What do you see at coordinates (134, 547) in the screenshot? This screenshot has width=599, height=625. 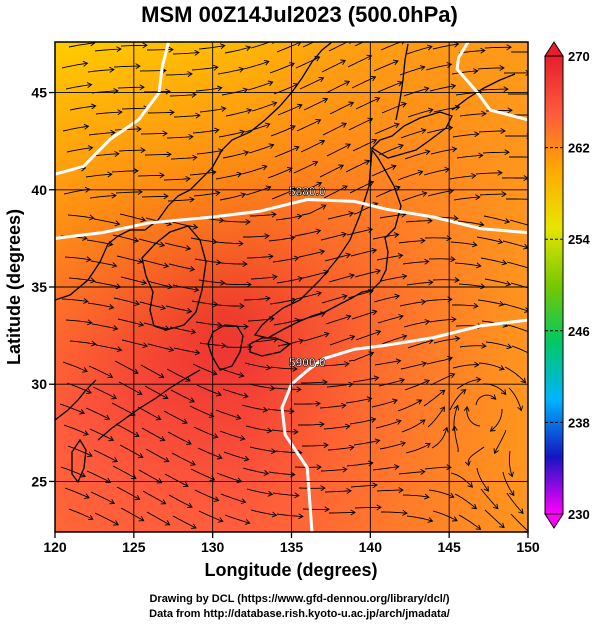 I see `x-tick-label: 125` at bounding box center [134, 547].